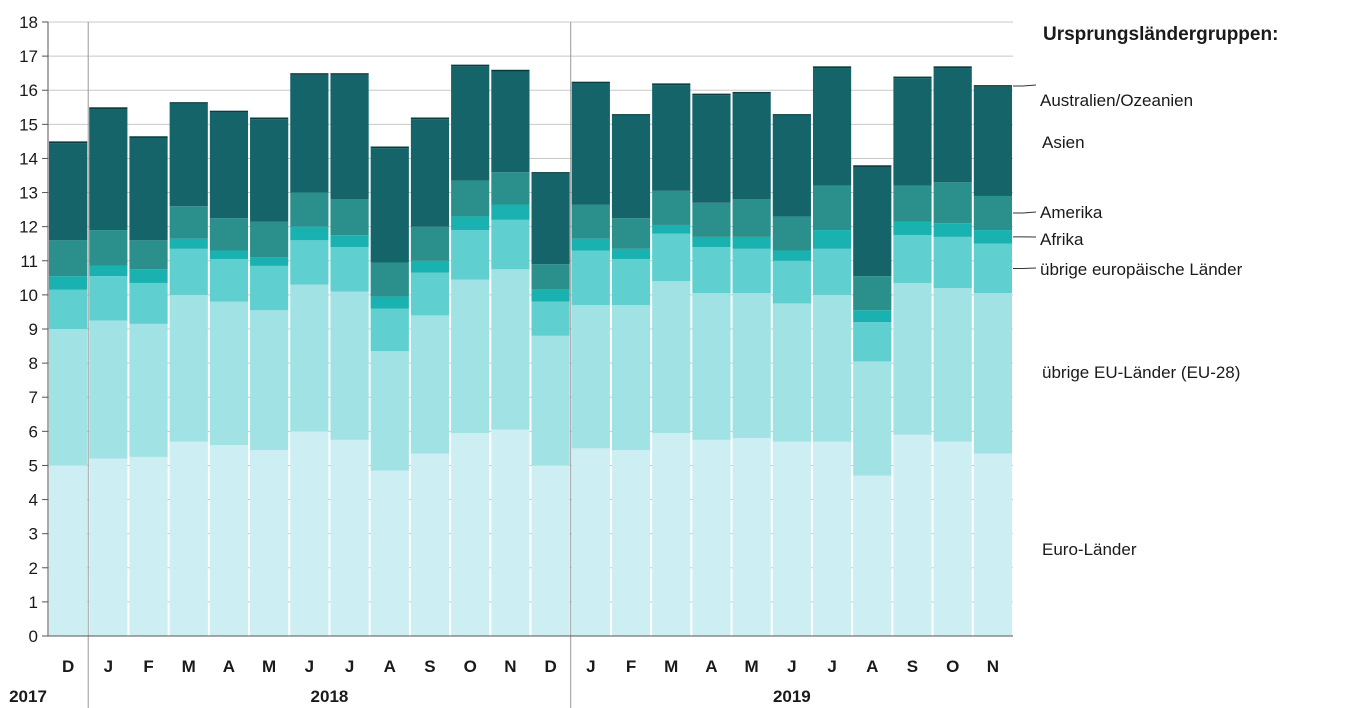 This screenshot has width=1347, height=708. What do you see at coordinates (1062, 239) in the screenshot?
I see `legend-label: Afrika` at bounding box center [1062, 239].